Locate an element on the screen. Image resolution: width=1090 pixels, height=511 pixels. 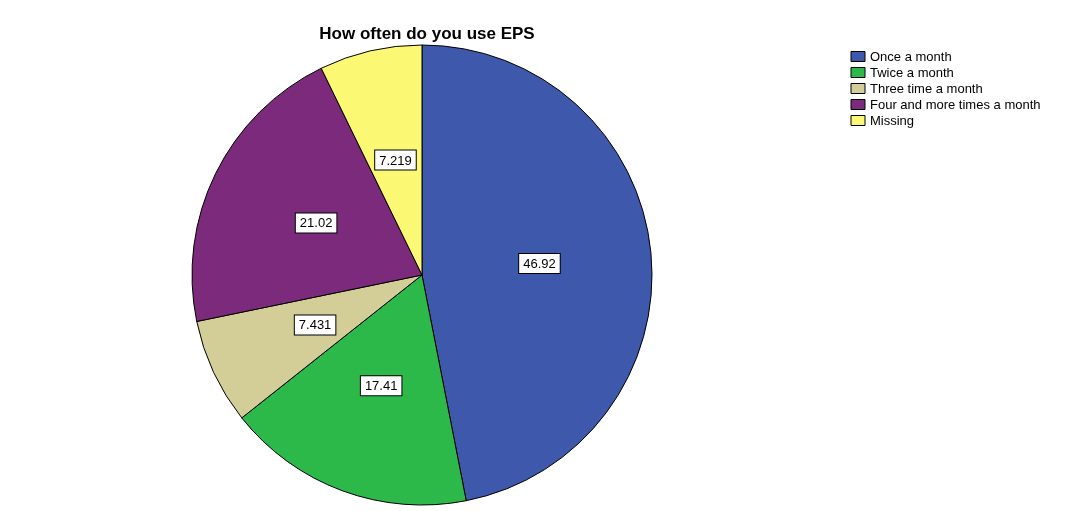
legend-label: Missing is located at coordinates (892, 120).